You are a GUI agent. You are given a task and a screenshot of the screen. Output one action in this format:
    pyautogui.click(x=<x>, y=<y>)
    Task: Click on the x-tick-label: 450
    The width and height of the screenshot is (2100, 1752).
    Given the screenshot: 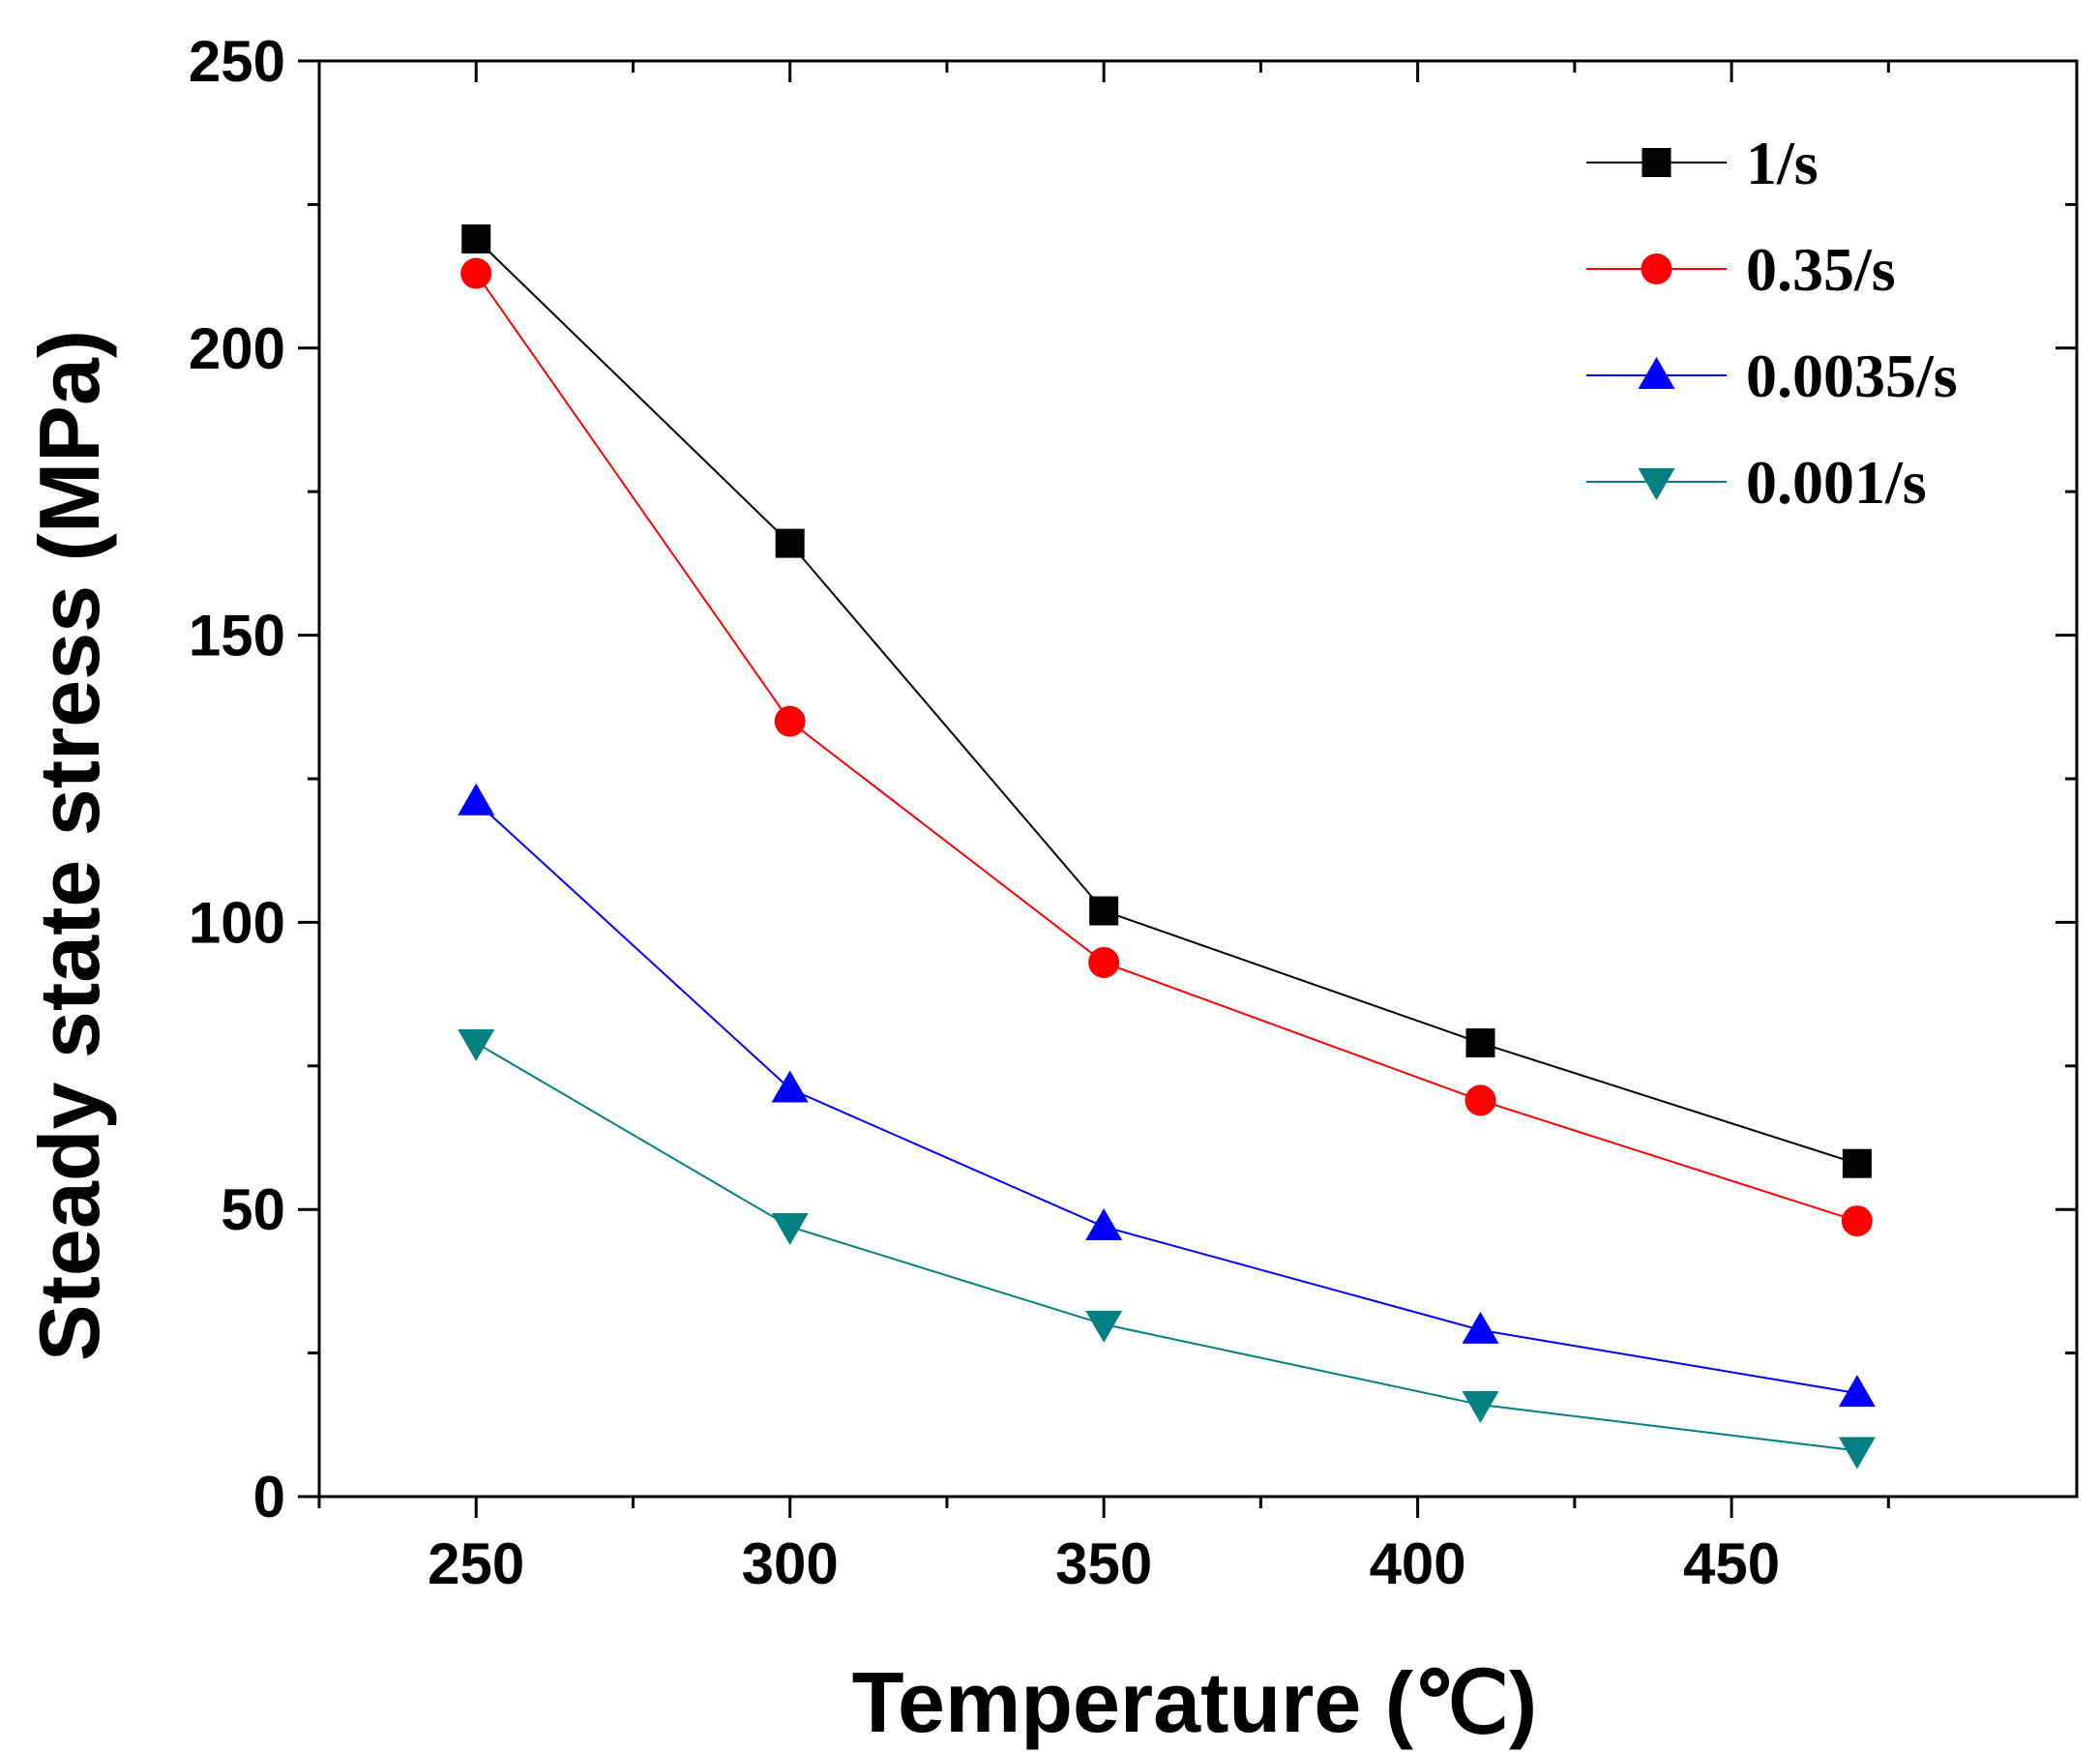 What is the action you would take?
    pyautogui.click(x=1731, y=1564)
    